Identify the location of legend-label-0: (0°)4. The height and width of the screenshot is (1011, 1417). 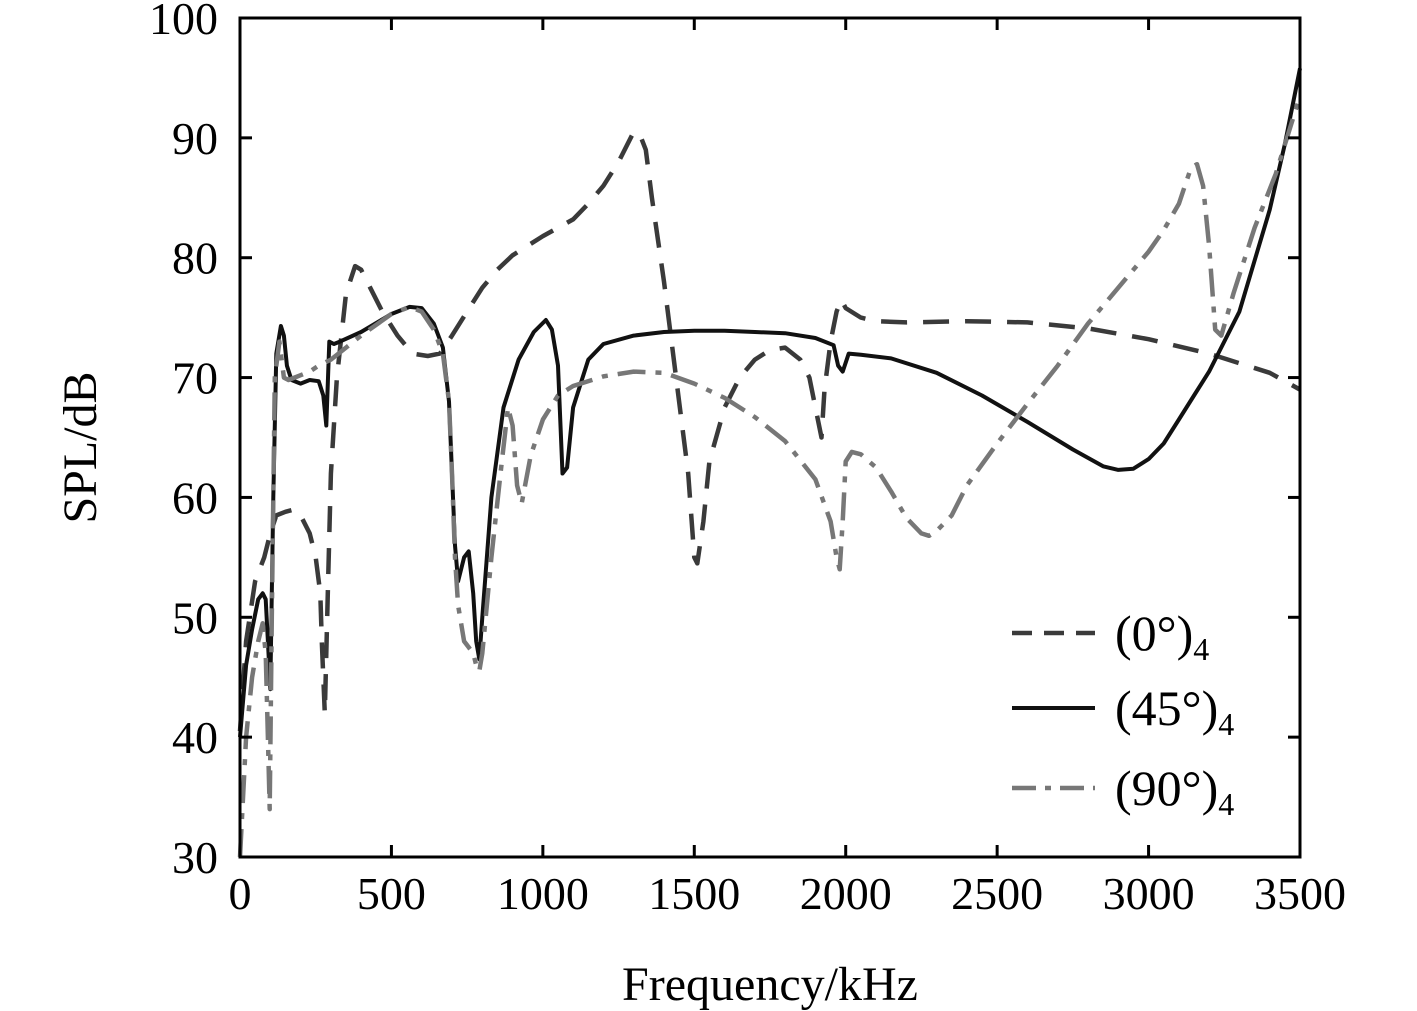
(1162, 636).